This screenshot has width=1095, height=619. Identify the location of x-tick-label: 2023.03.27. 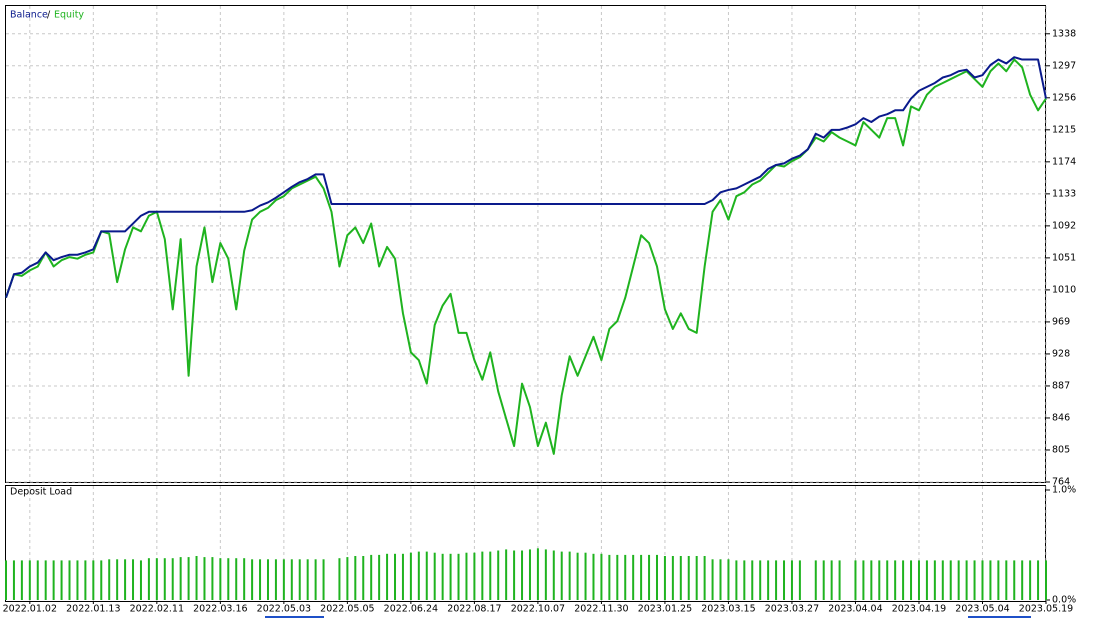
(792, 609).